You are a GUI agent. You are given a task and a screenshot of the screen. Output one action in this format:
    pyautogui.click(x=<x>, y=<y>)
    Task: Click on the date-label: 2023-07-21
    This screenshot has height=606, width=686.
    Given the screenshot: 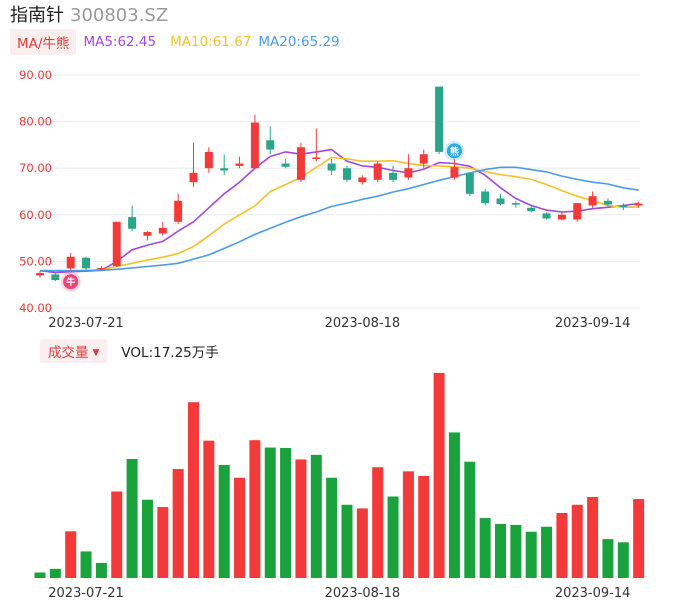 What is the action you would take?
    pyautogui.click(x=86, y=323)
    